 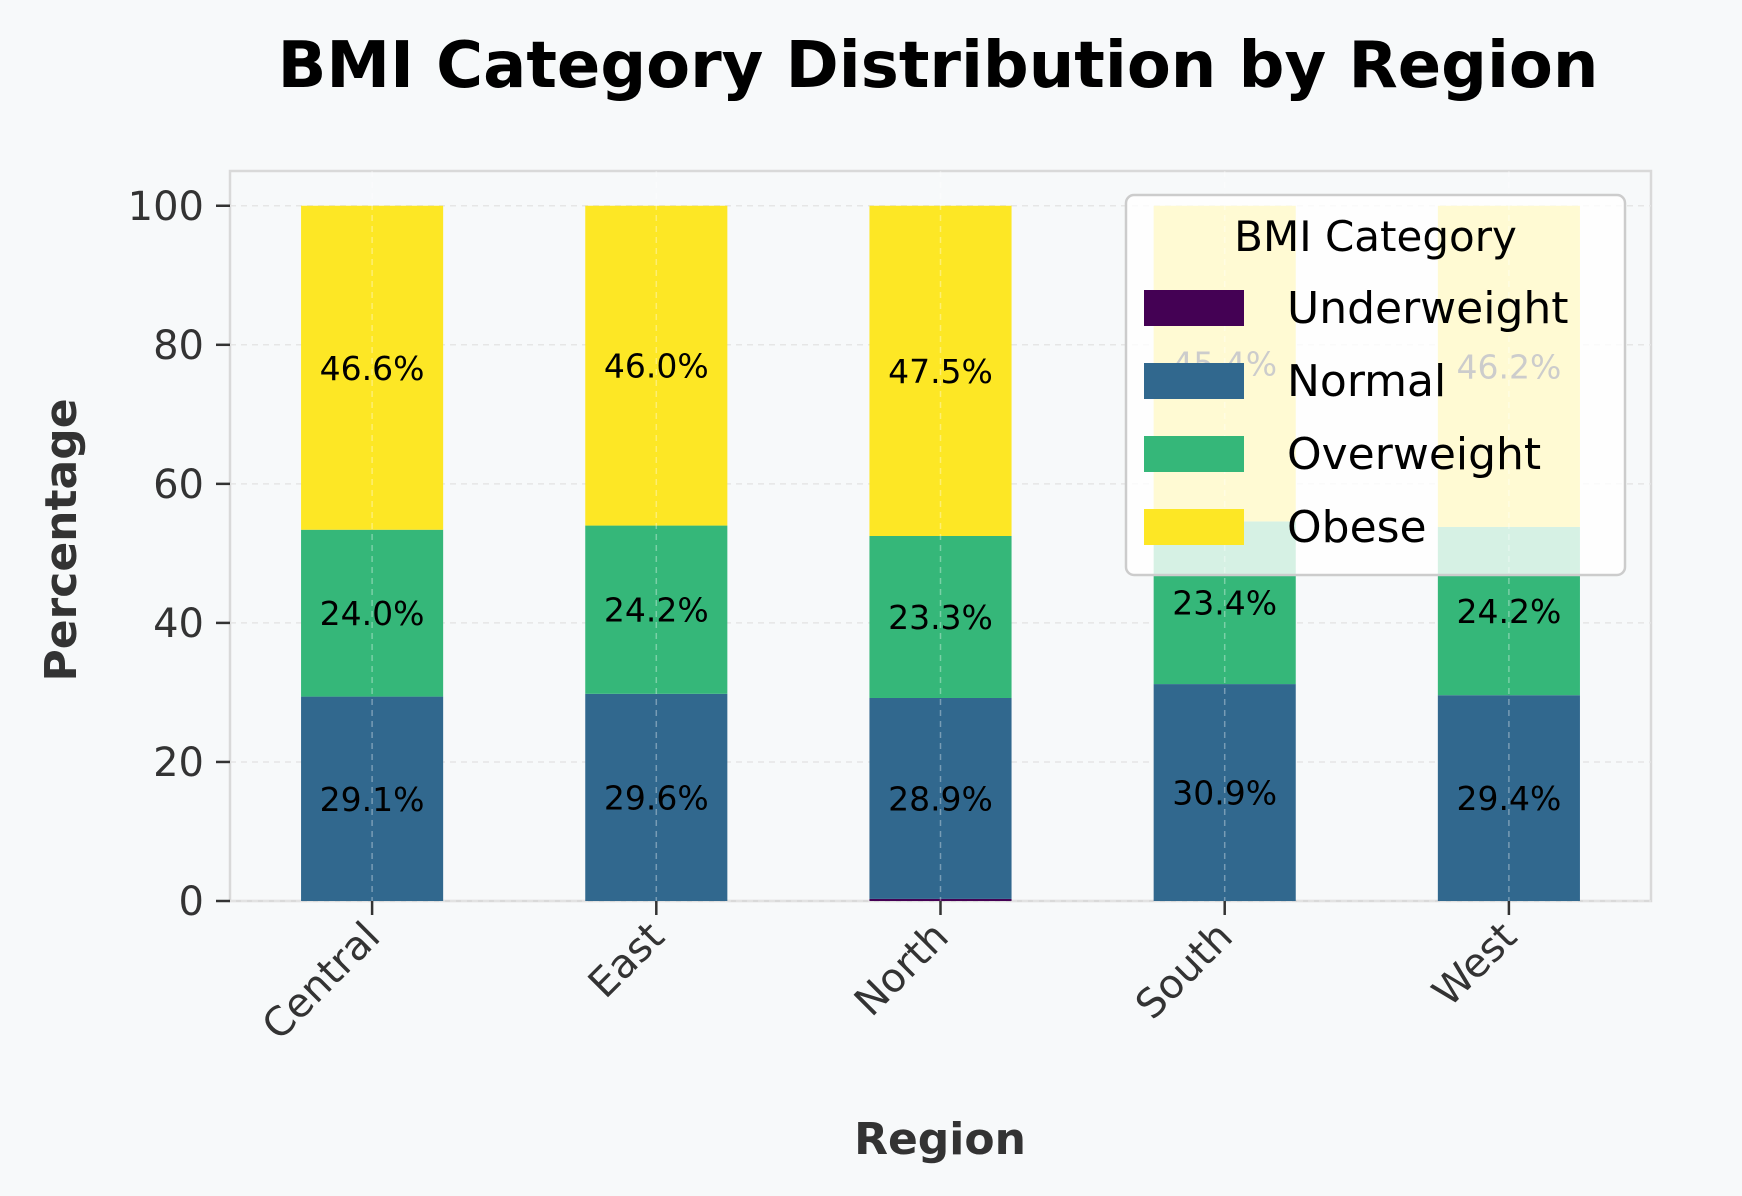 I want to click on bar-obese-north, so click(x=940, y=370).